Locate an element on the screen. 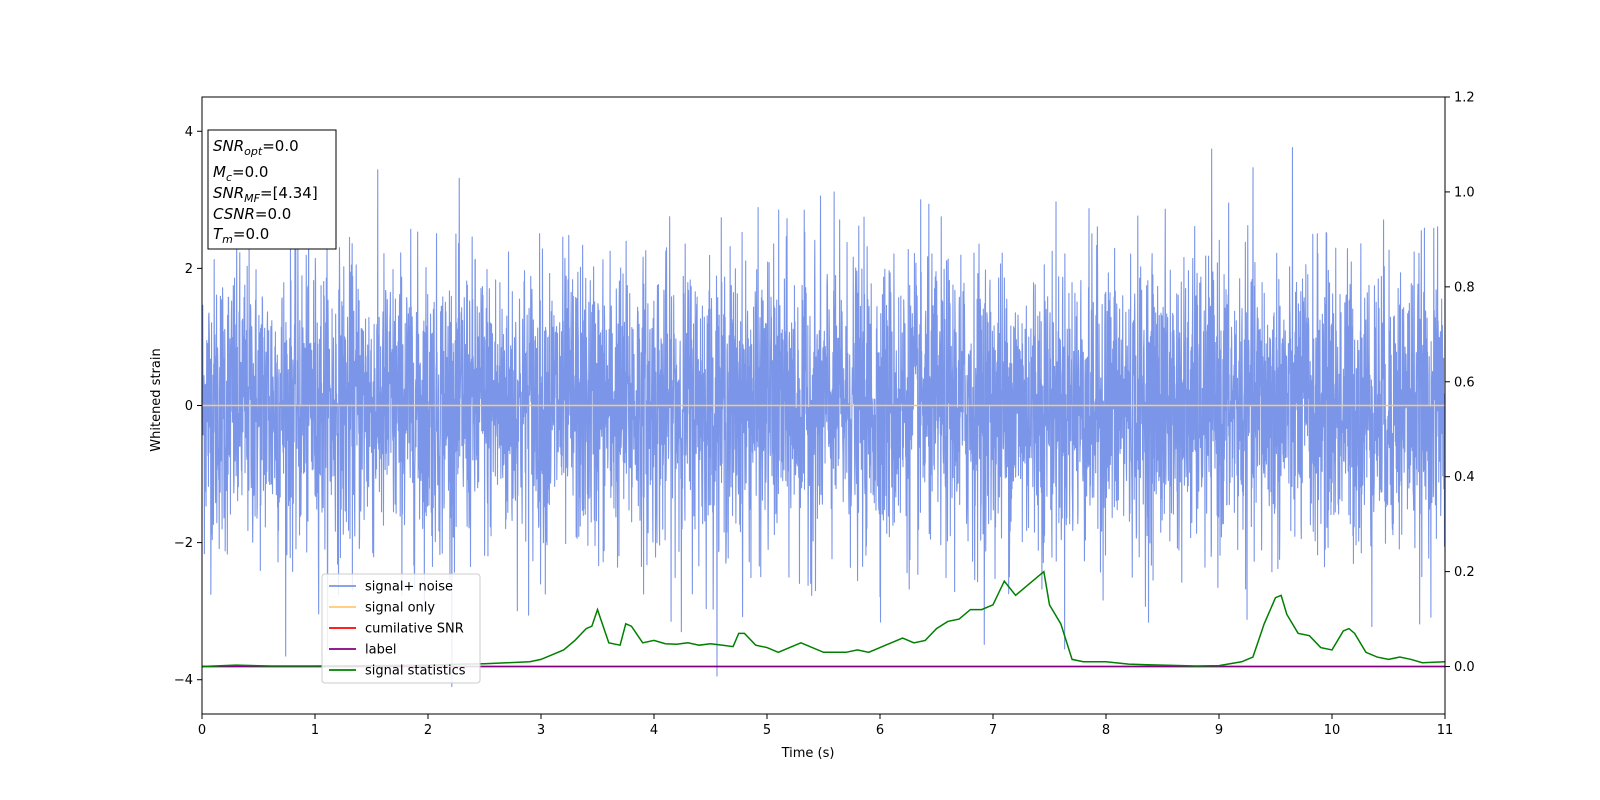 The image size is (1600, 800). y-right-tick-label: 1.0 is located at coordinates (1464, 192).